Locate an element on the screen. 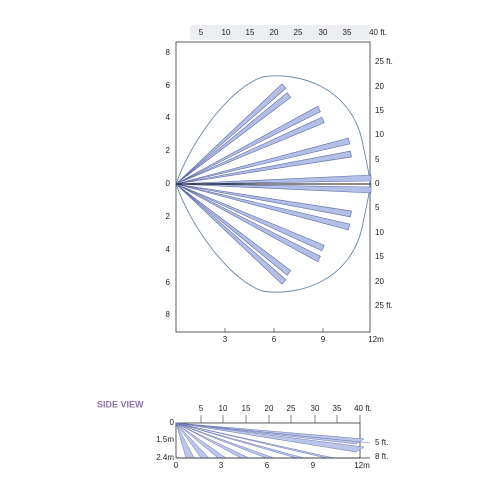 The height and width of the screenshot is (500, 500). bottom-axis-label: 3 is located at coordinates (225, 339).